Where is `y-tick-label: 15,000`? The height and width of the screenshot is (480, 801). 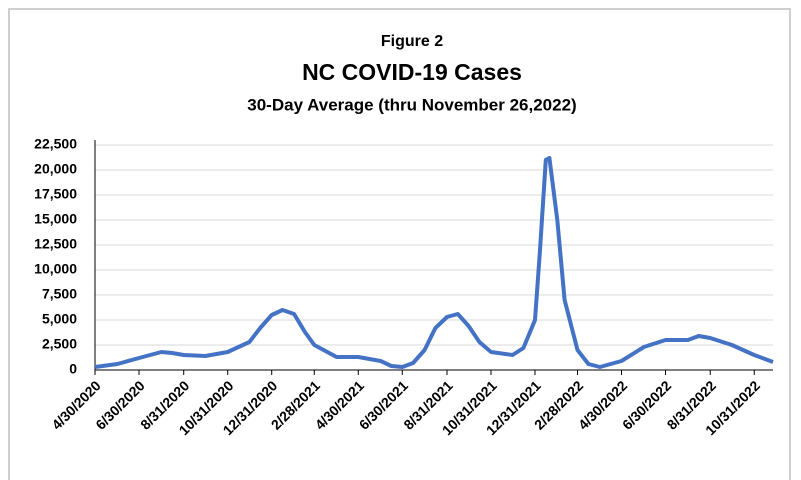 y-tick-label: 15,000 is located at coordinates (55, 219).